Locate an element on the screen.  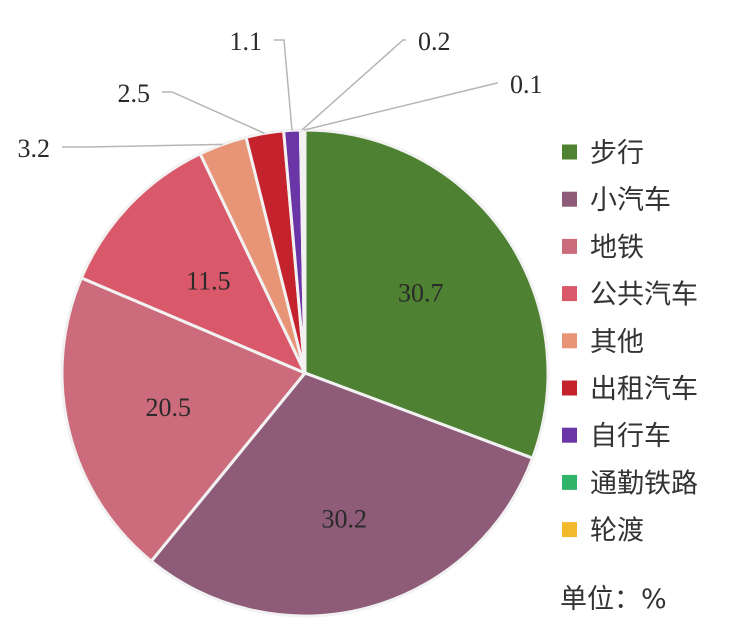
slice-label-7: 0.2 is located at coordinates (434, 41).